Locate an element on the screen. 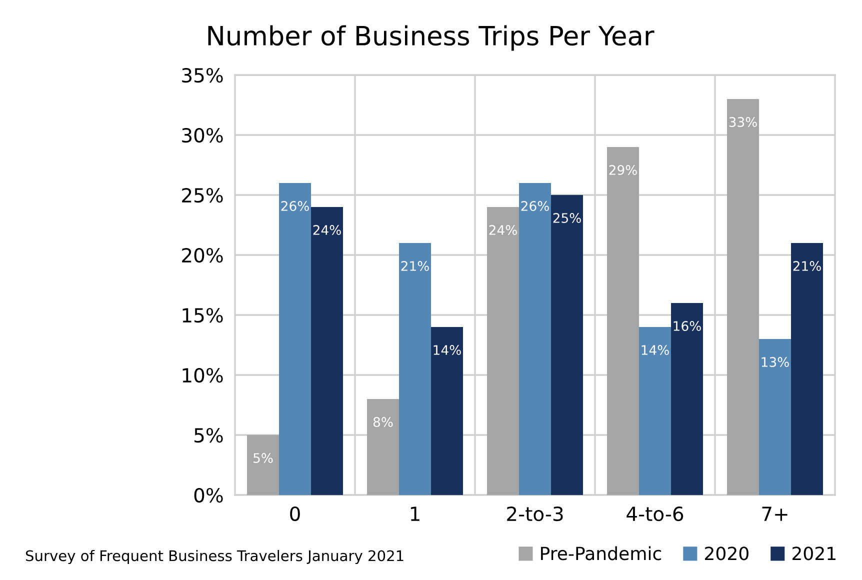 This screenshot has height=580, width=862. text: 33% is located at coordinates (743, 122).